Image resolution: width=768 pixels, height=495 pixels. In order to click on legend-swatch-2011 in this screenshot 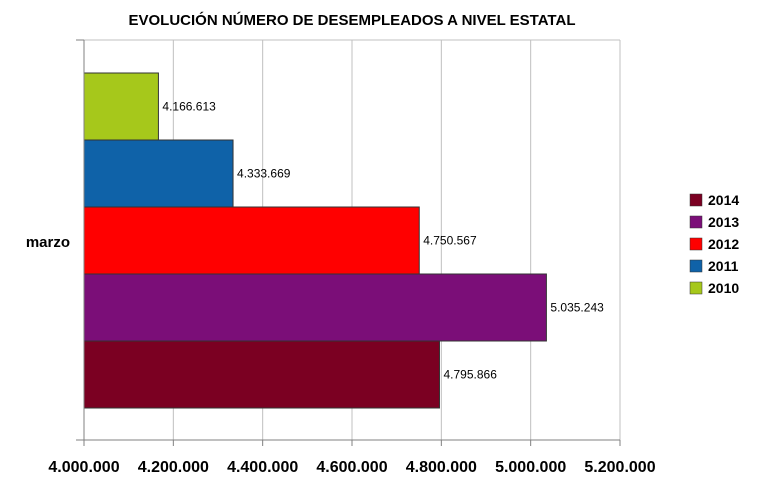, I will do `click(696, 266)`.